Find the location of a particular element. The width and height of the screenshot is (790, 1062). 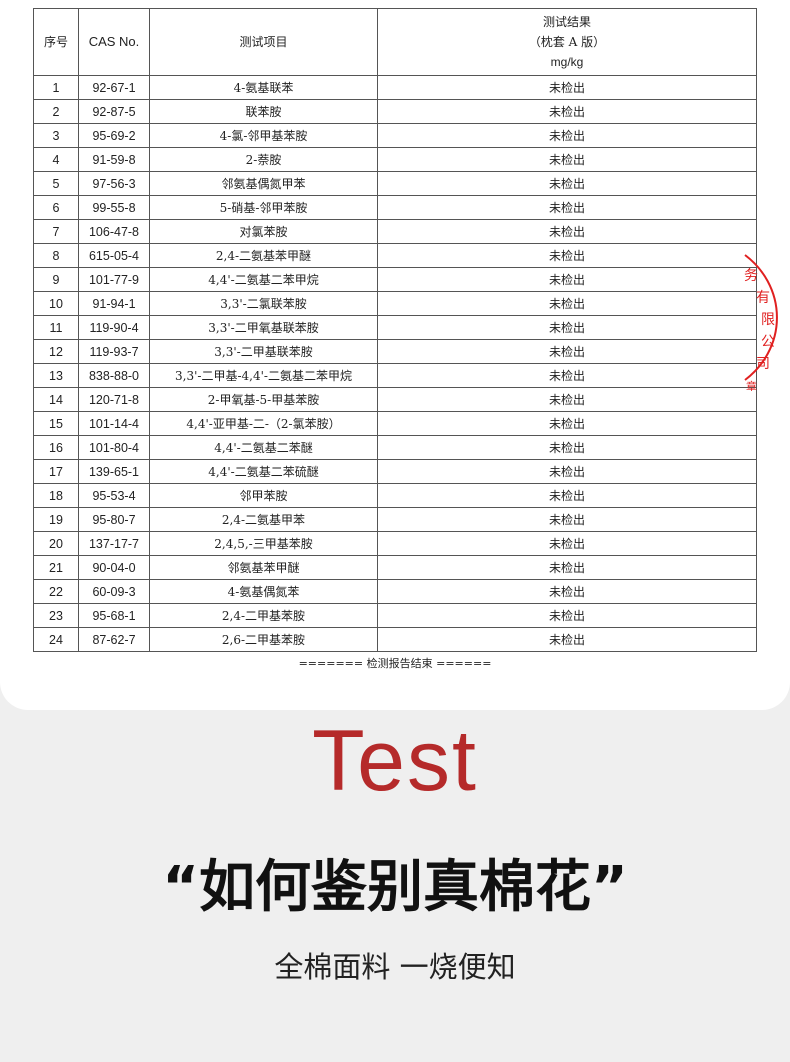

row-no: 9 is located at coordinates (56, 279).